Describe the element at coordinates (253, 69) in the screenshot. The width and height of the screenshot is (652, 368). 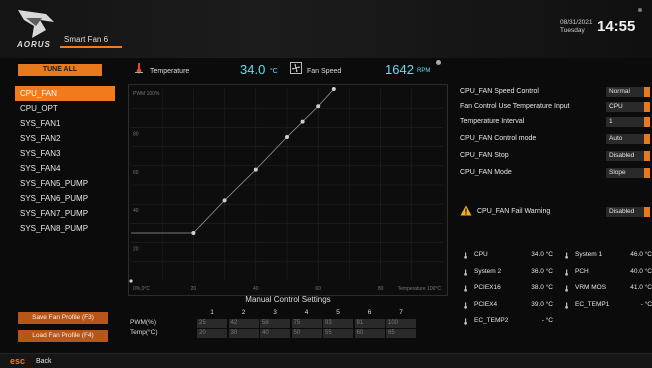
I see `temperature-value: 34.0` at that location.